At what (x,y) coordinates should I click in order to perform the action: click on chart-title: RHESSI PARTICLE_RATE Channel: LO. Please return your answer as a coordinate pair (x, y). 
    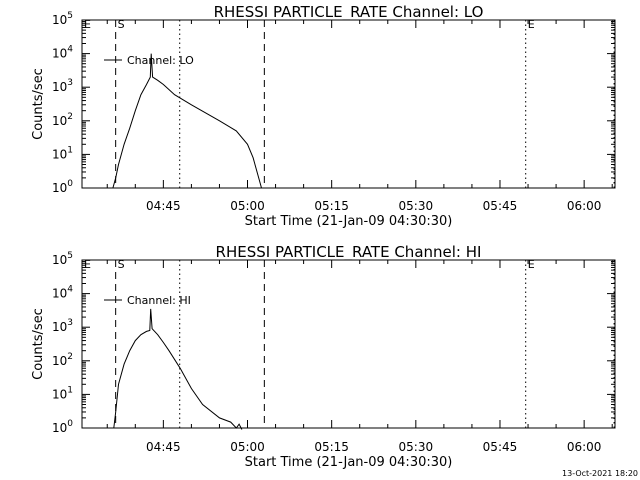
    Looking at the image, I should click on (349, 12).